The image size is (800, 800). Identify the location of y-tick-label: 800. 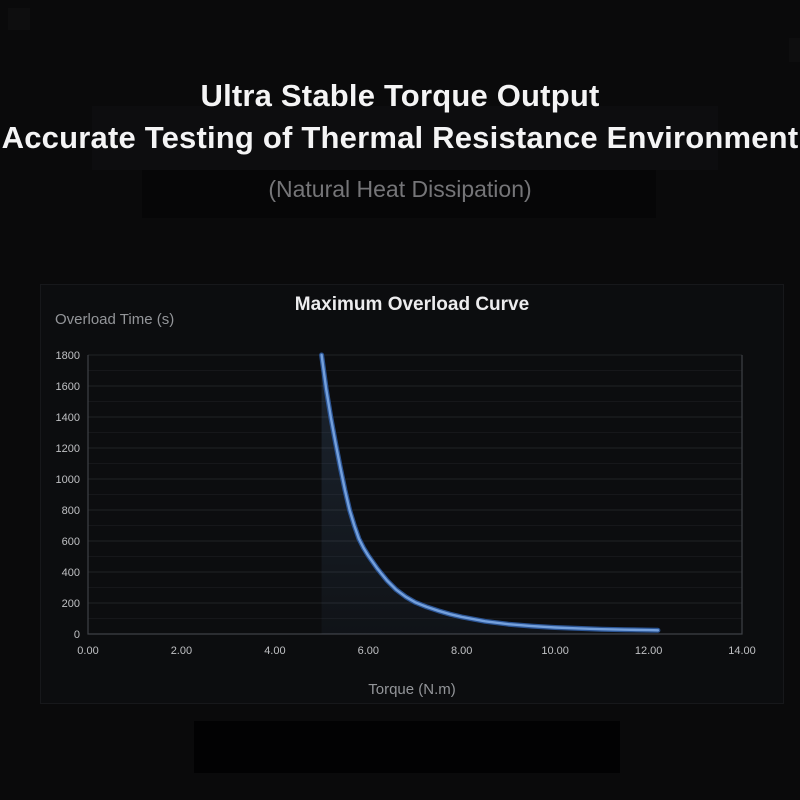
(71, 511).